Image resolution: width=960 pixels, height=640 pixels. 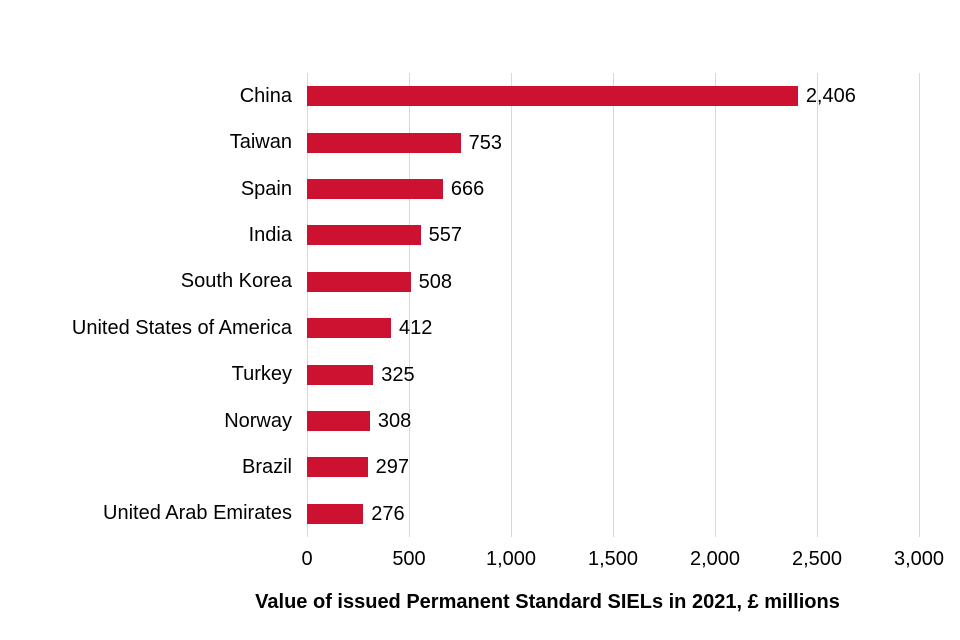 What do you see at coordinates (181, 327) in the screenshot?
I see `category-label: United States of America` at bounding box center [181, 327].